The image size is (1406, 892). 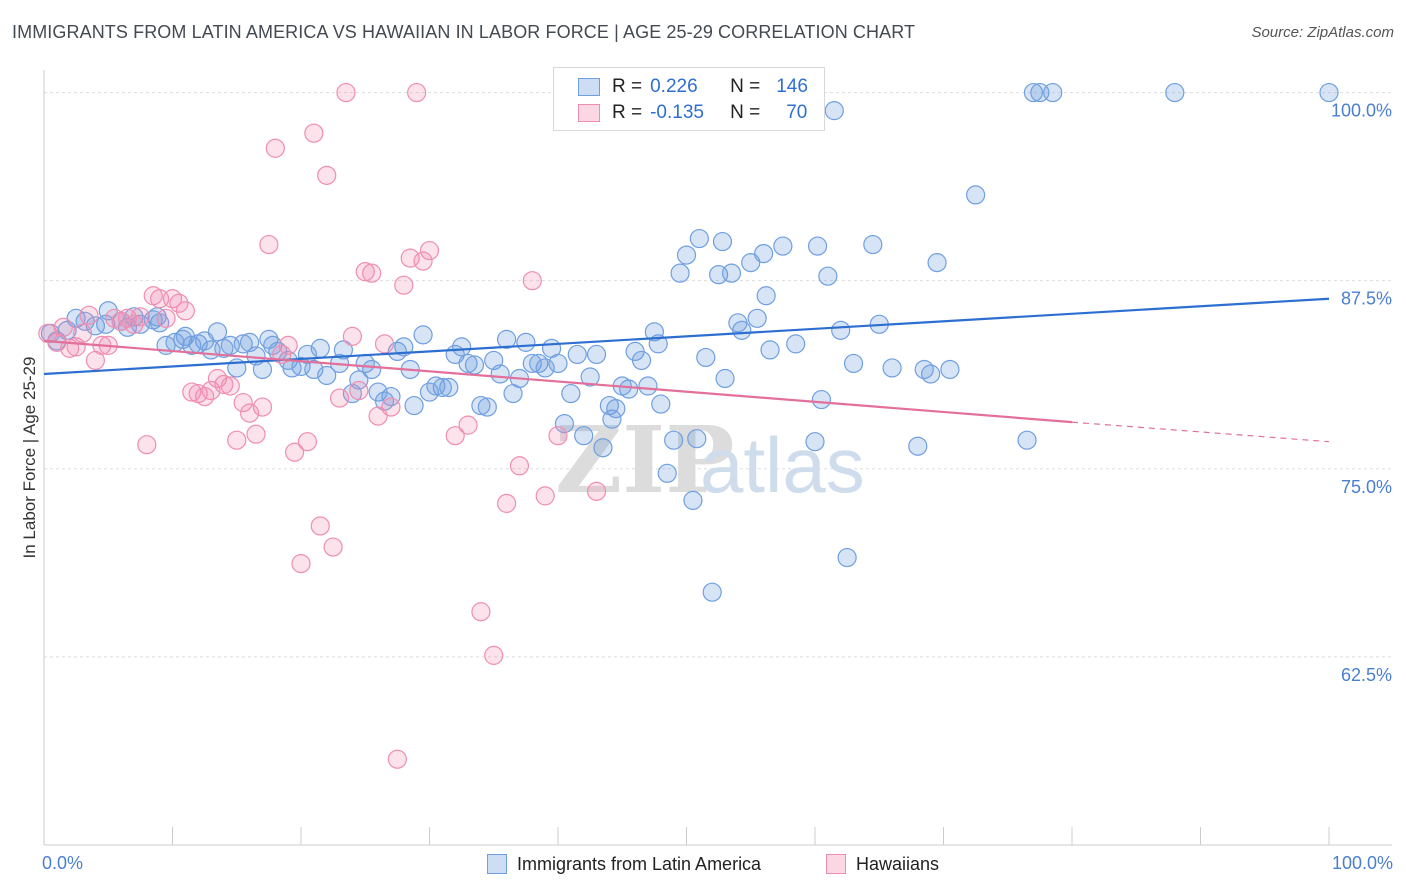 I want to click on stats-legend: R = 0.226 N = 146 R = -0.135 N = 70, so click(x=689, y=99).